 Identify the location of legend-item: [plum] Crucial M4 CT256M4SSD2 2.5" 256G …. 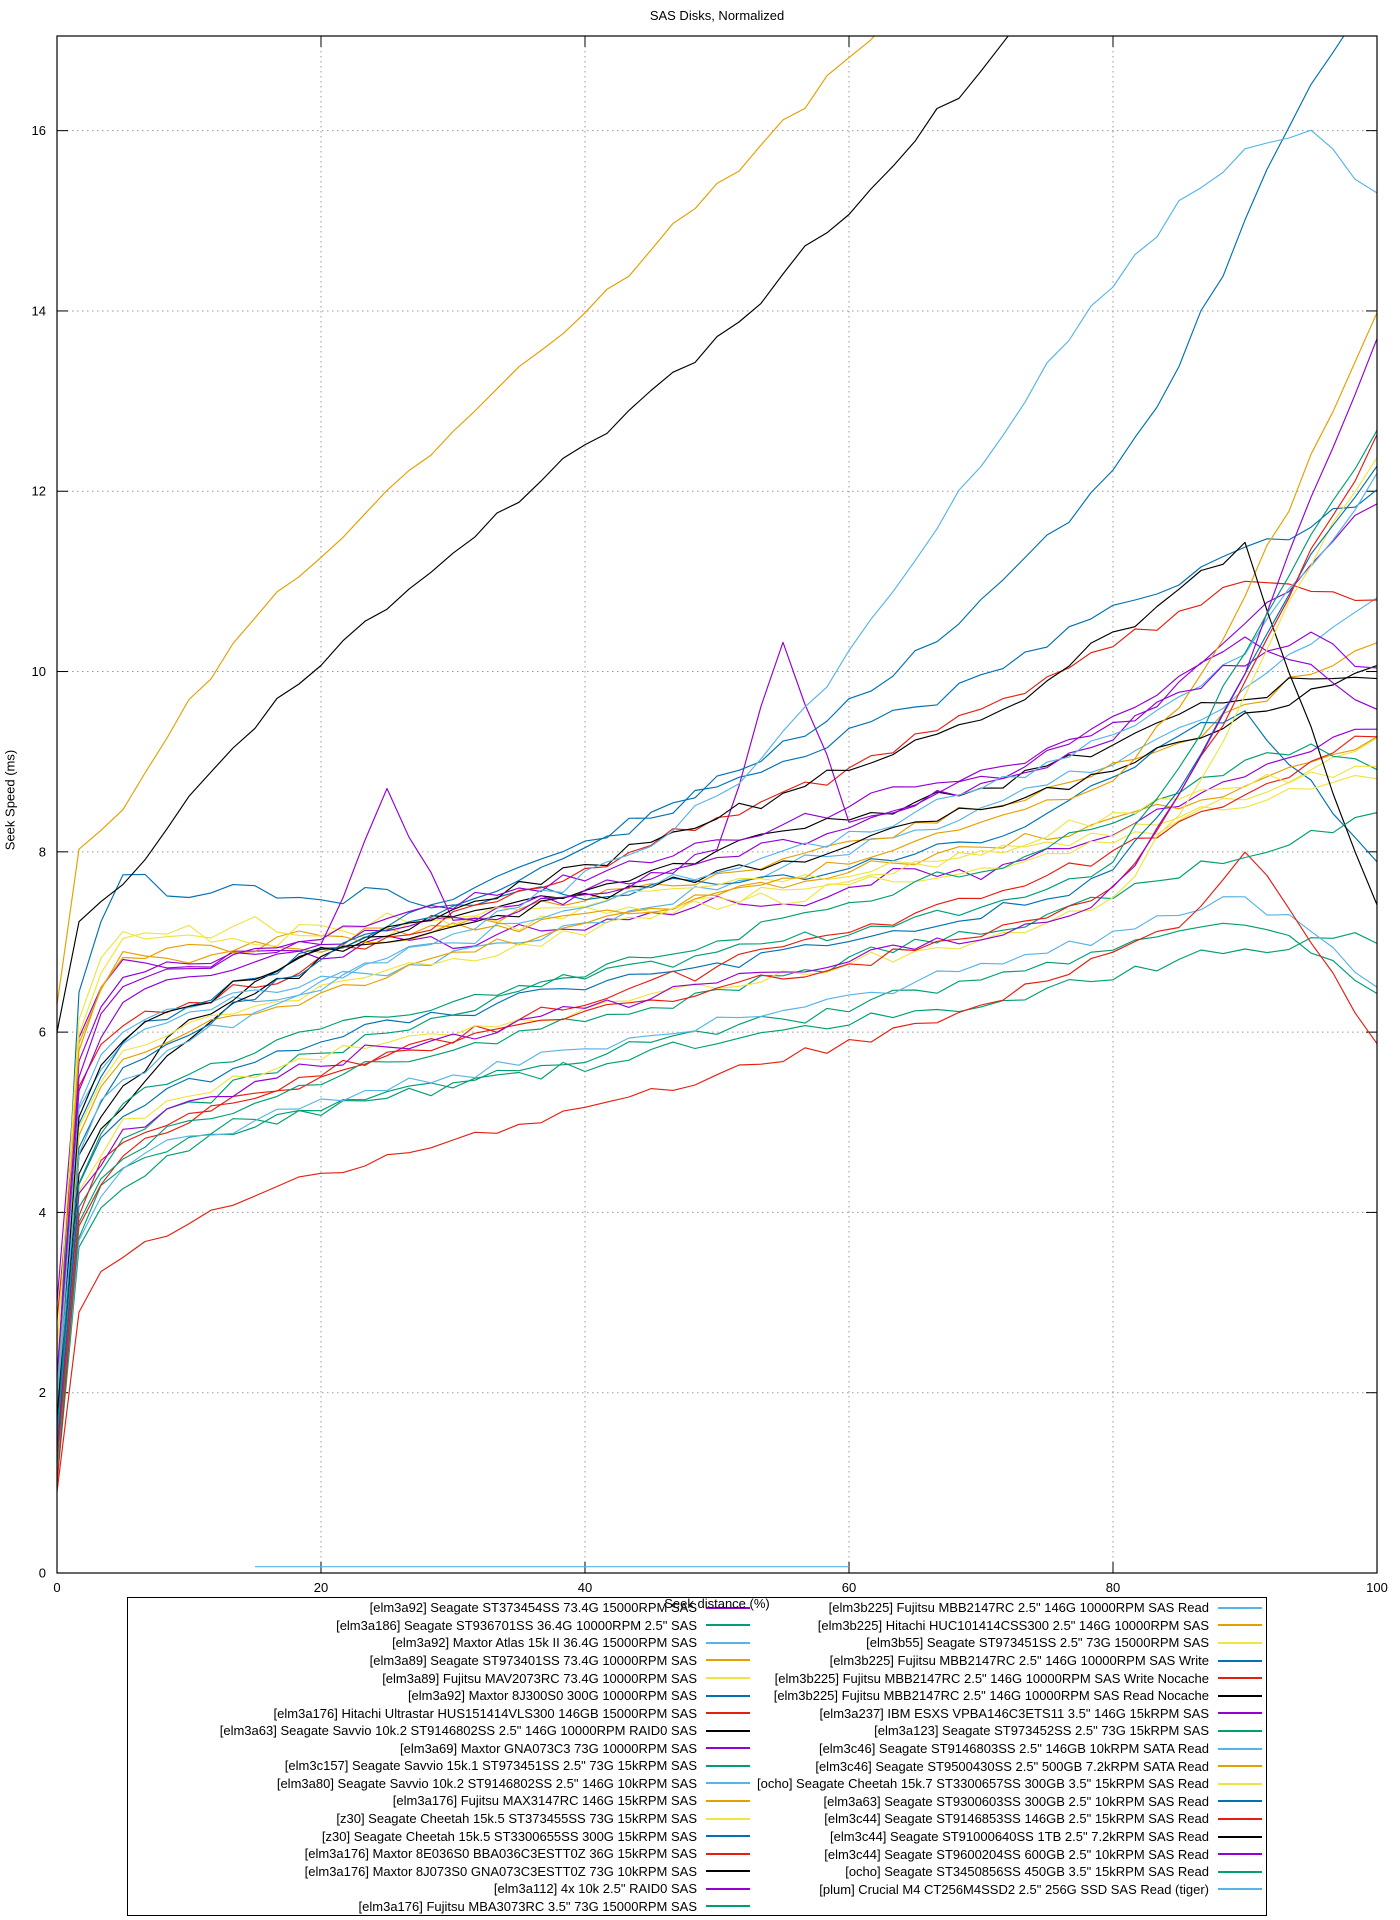
(1006, 1890).